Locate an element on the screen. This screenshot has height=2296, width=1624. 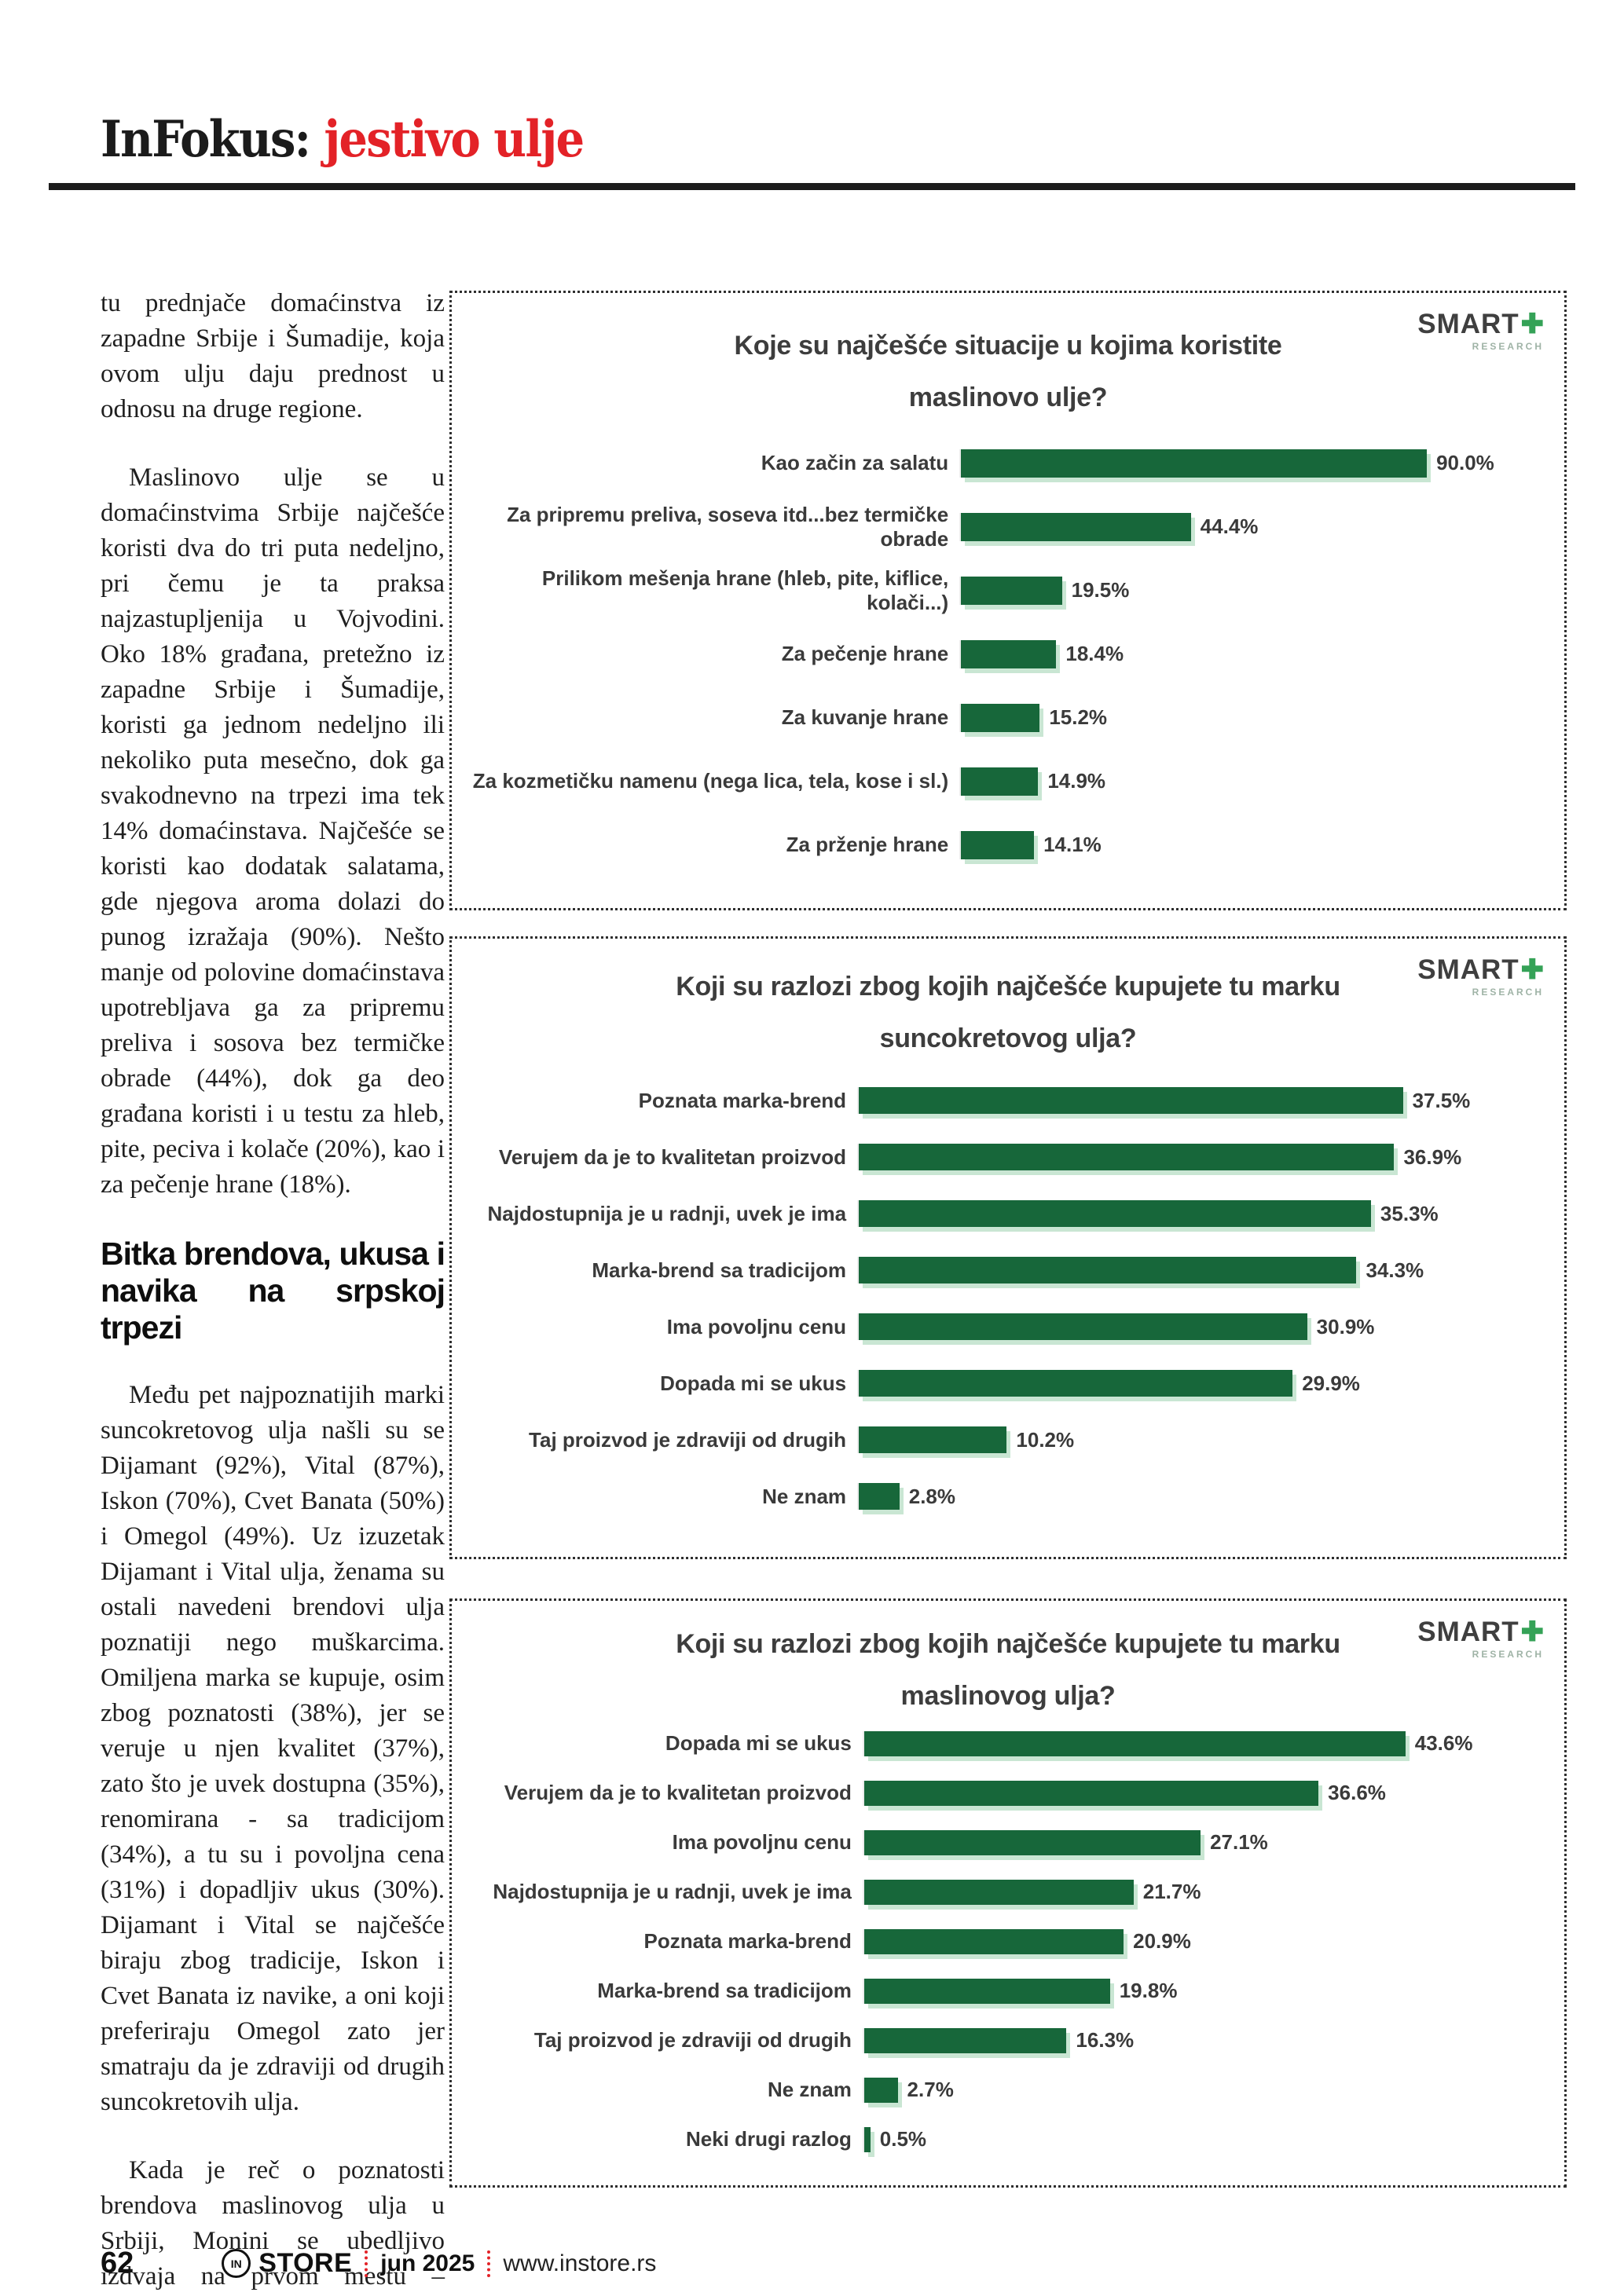
bar-row: Ima povoljnu cenu 30.9% is located at coordinates (1003, 1326).